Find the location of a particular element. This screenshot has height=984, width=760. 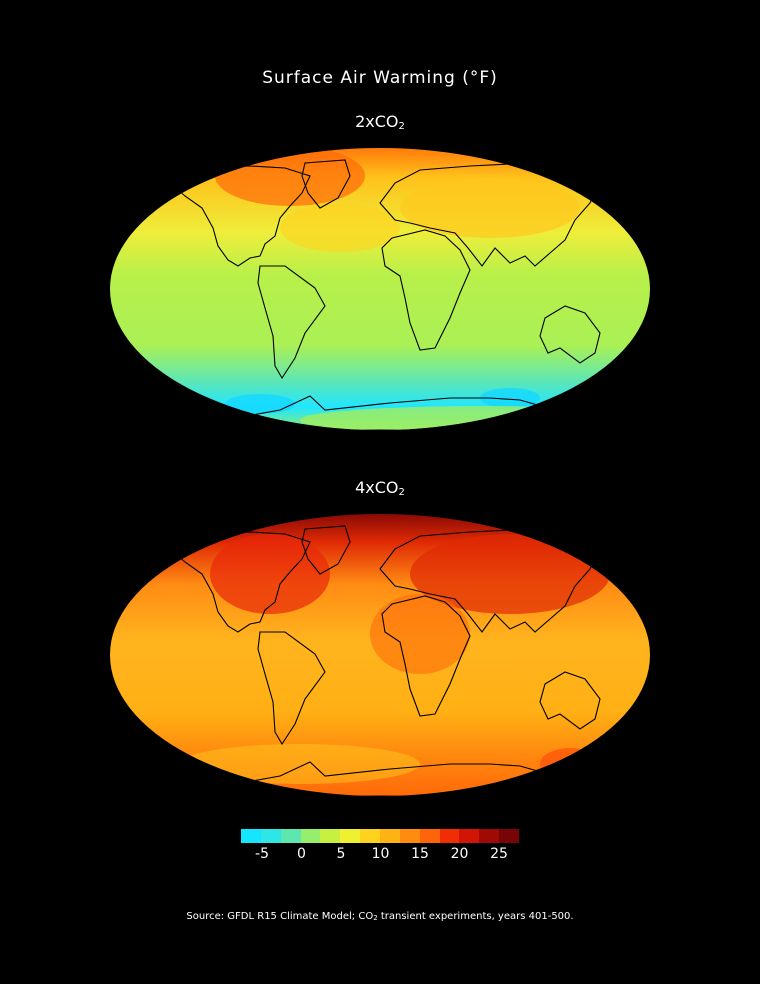

panel-title-4xco2: 4xCO2 is located at coordinates (380, 488).